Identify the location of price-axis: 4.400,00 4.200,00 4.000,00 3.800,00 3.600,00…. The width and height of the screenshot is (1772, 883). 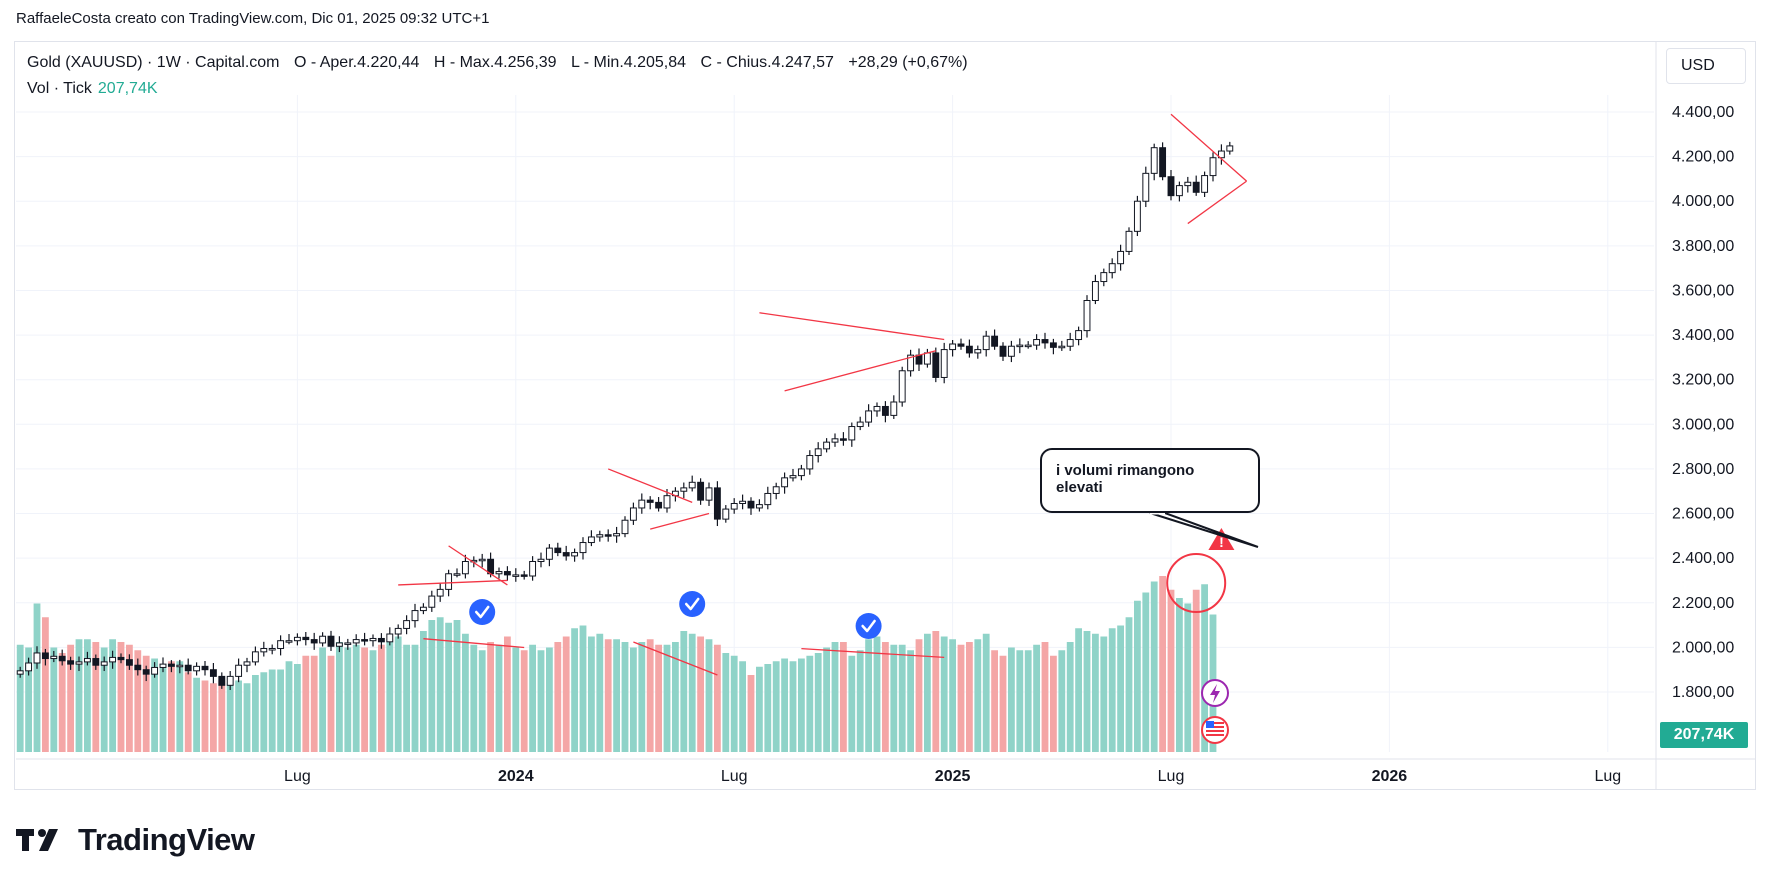
(1703, 402).